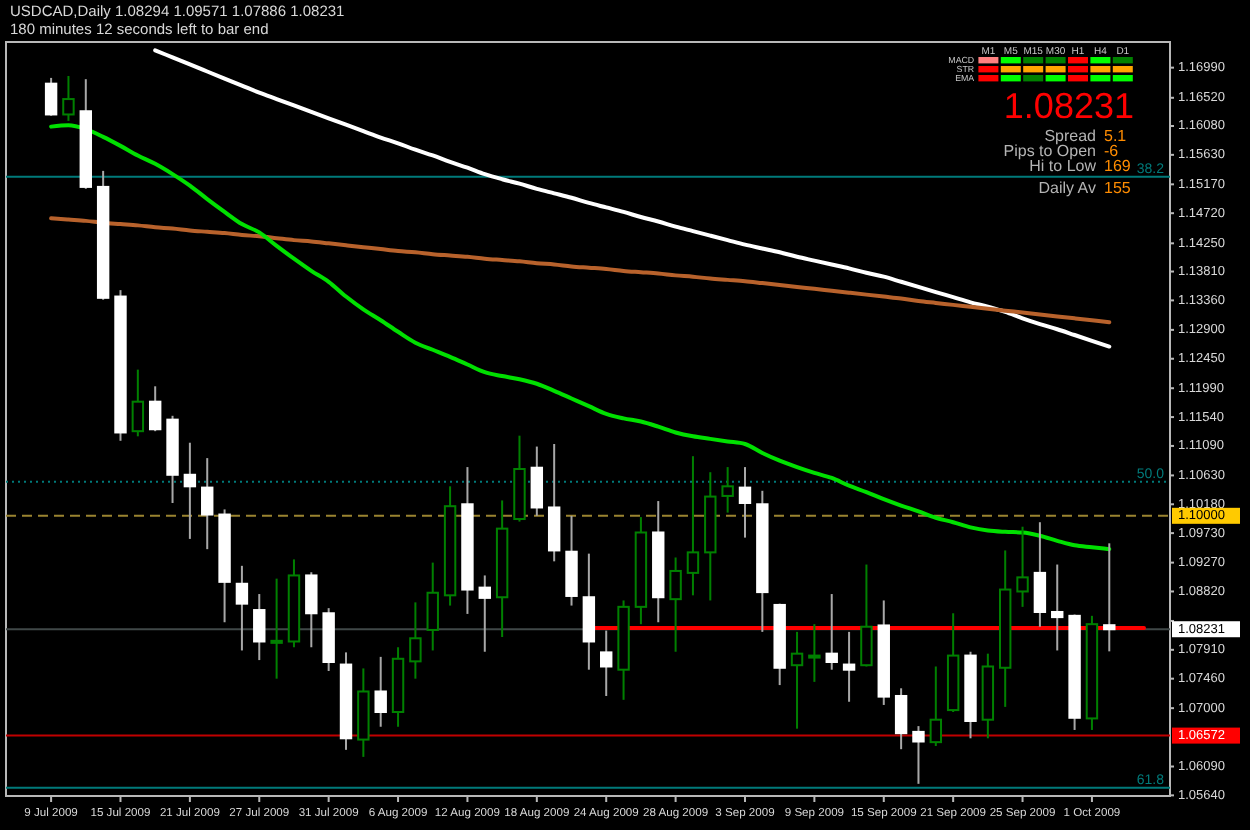  What do you see at coordinates (1118, 166) in the screenshot?
I see `annotation: 169` at bounding box center [1118, 166].